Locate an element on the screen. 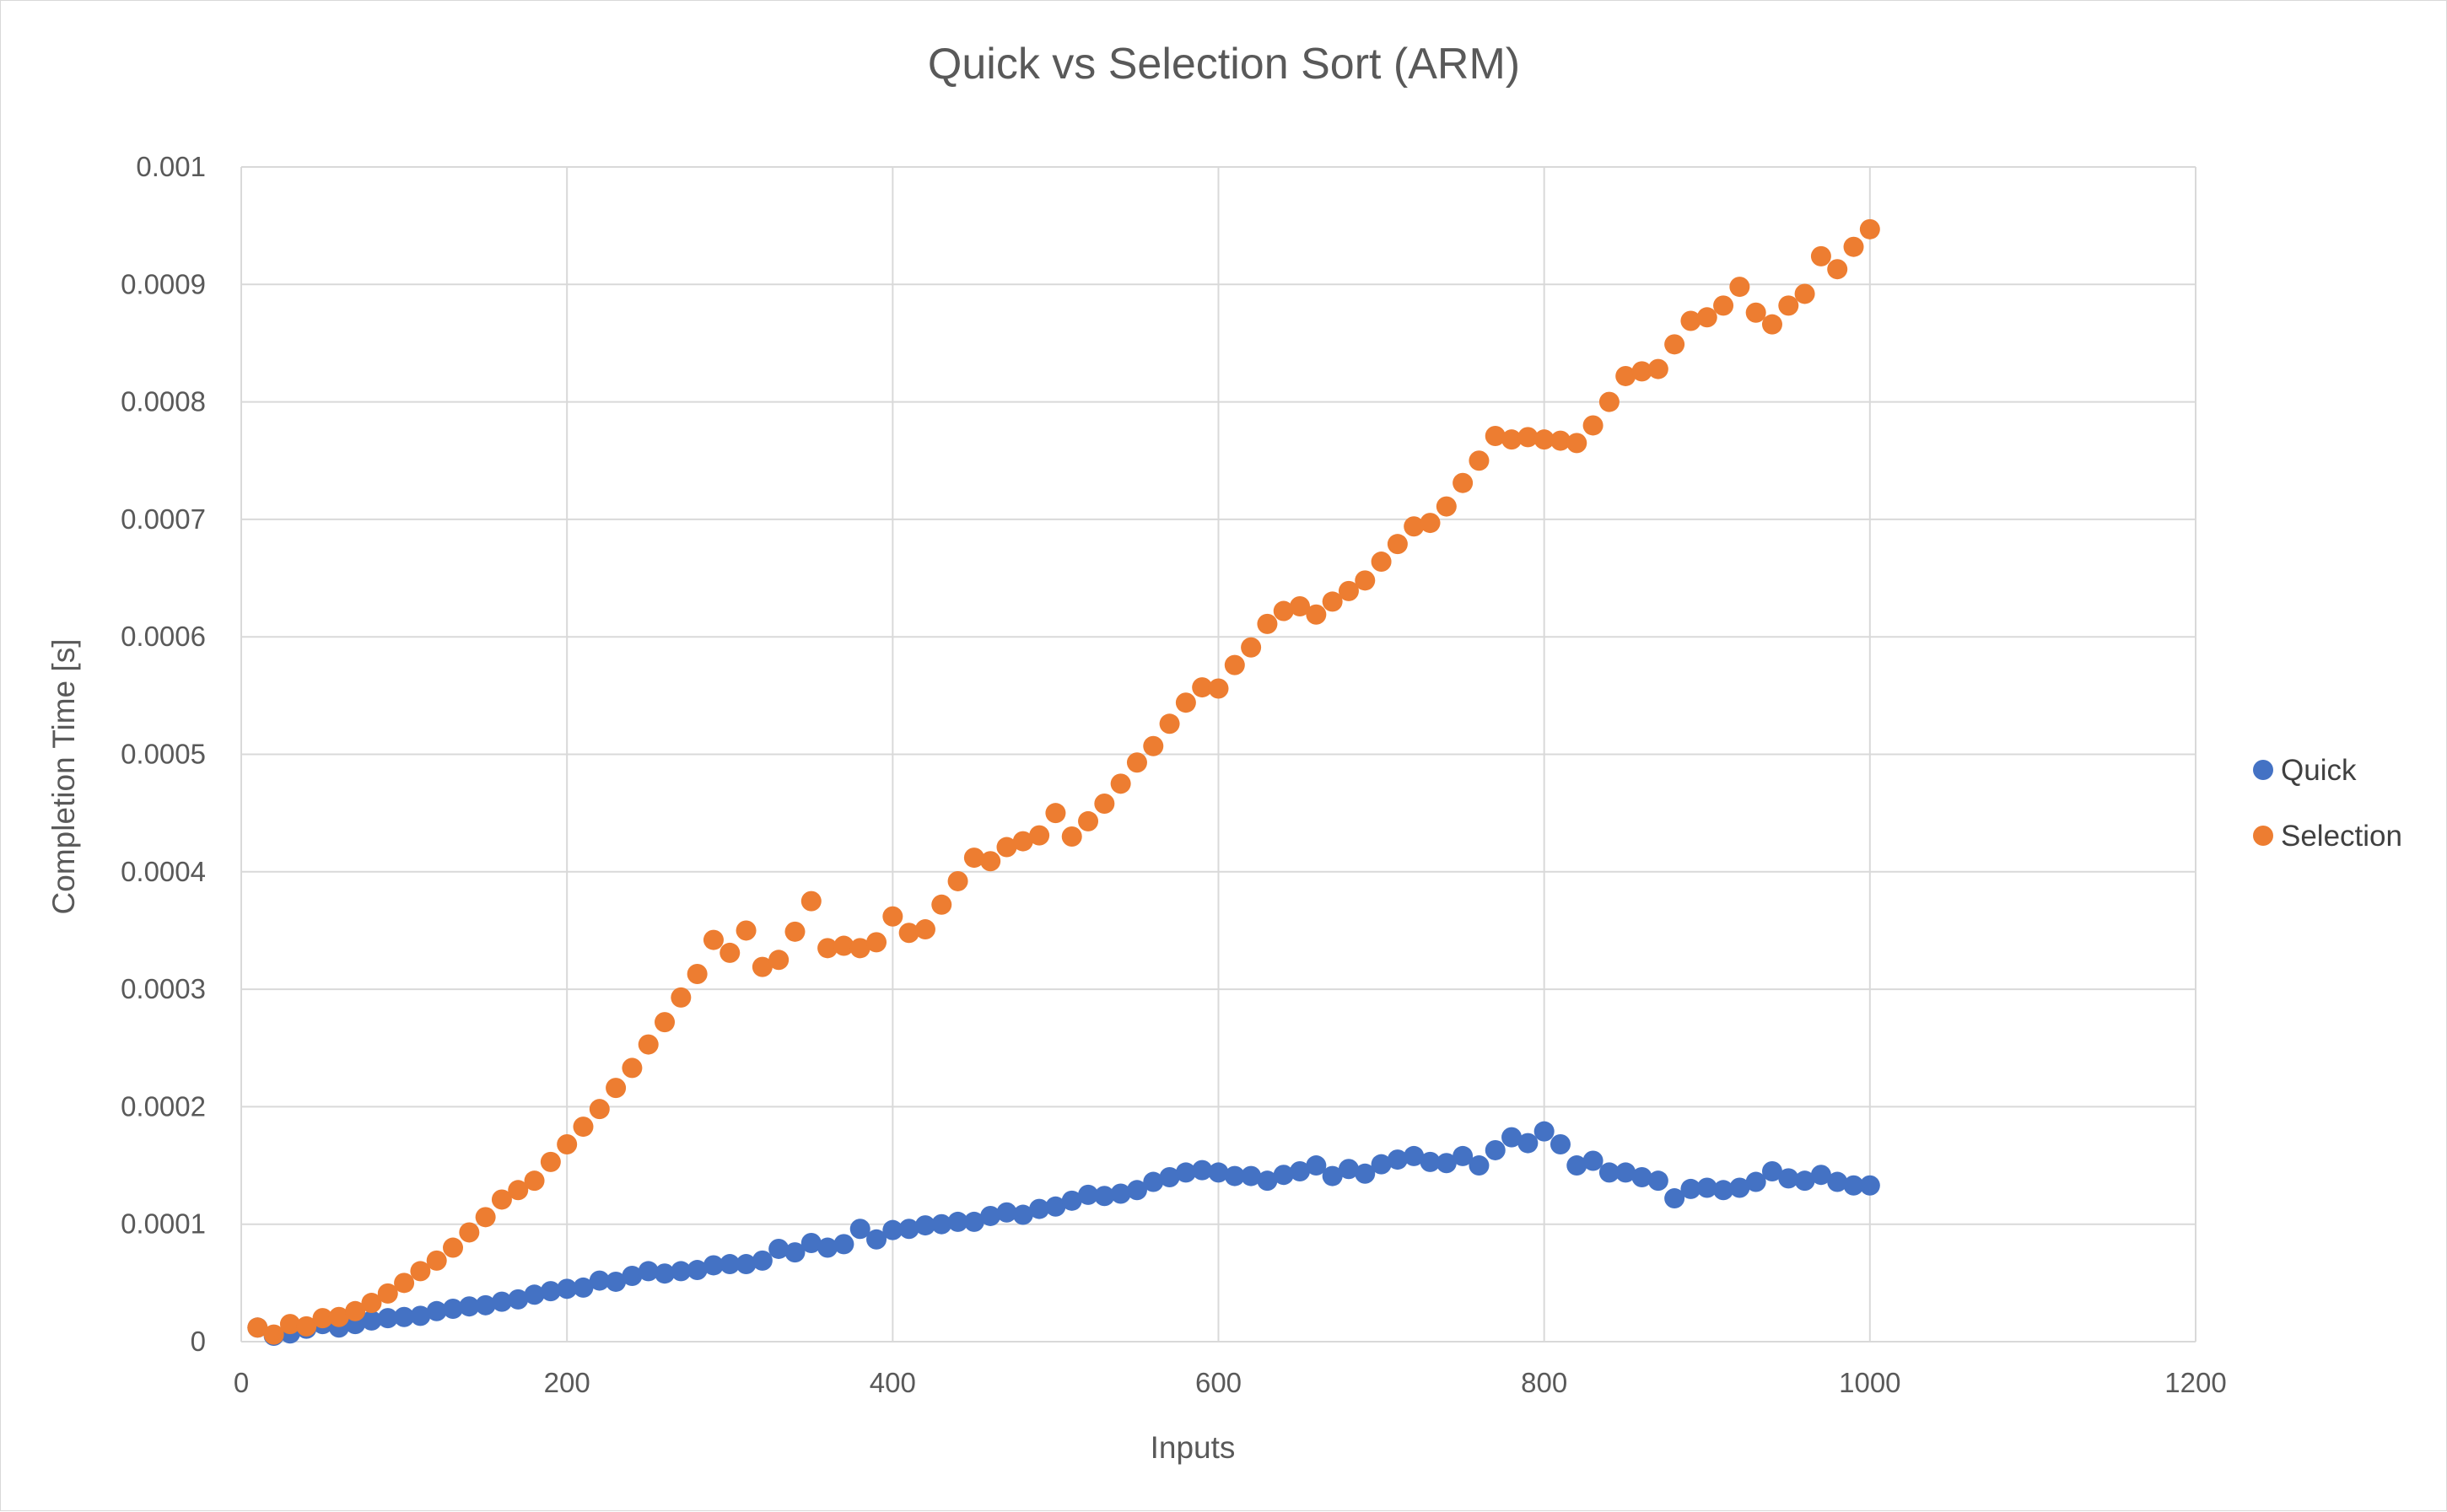  y-tick-label: 0.001 is located at coordinates (171, 167).